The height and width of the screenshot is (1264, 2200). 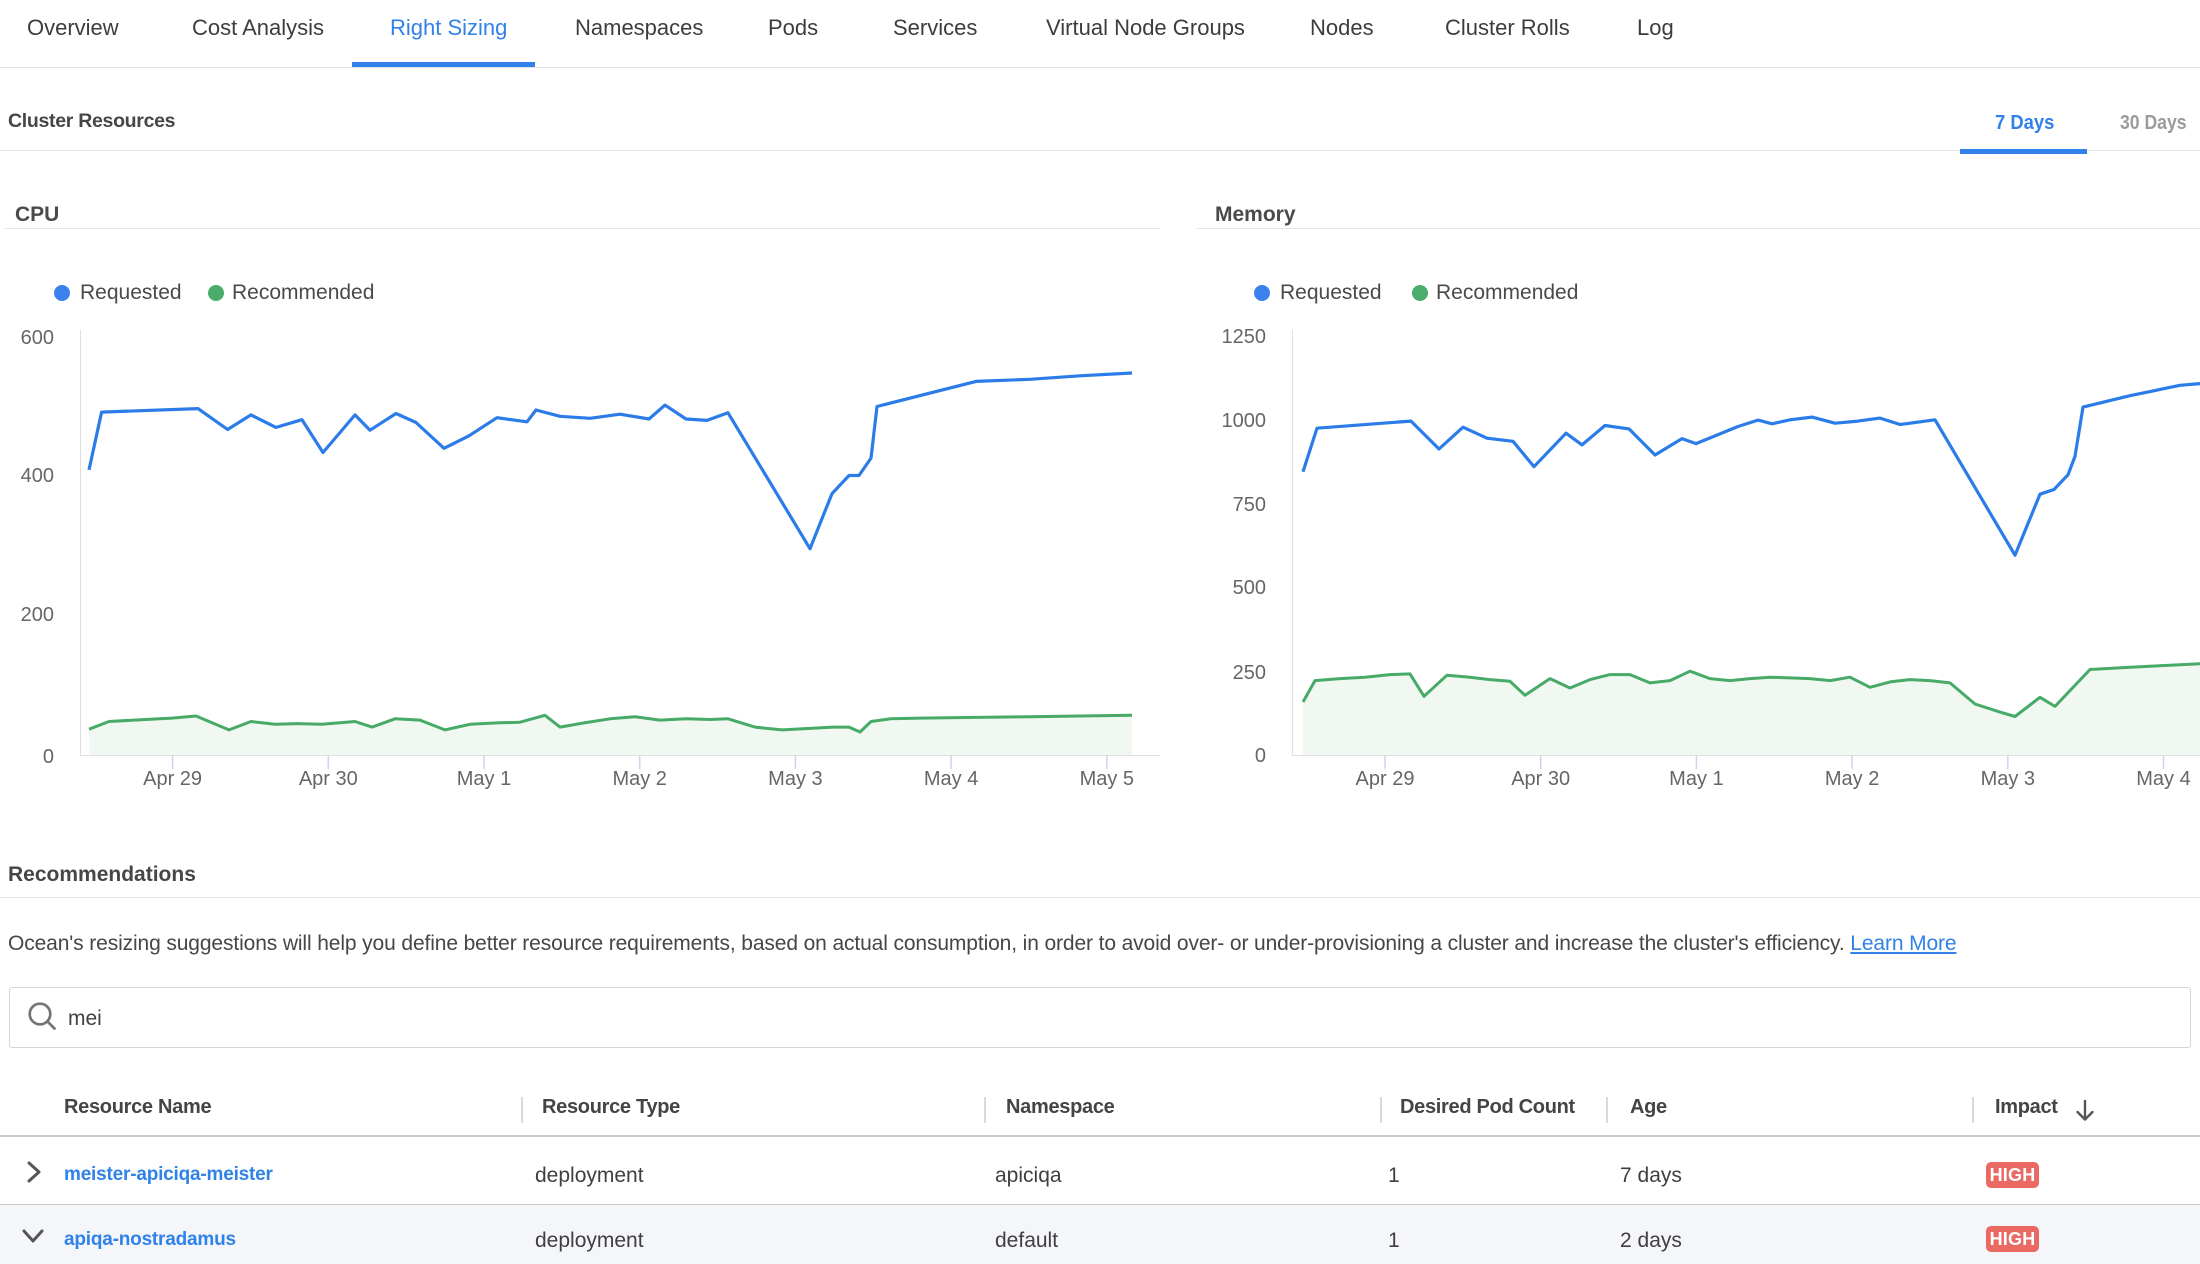 What do you see at coordinates (37, 476) in the screenshot?
I see `svg-text: 400` at bounding box center [37, 476].